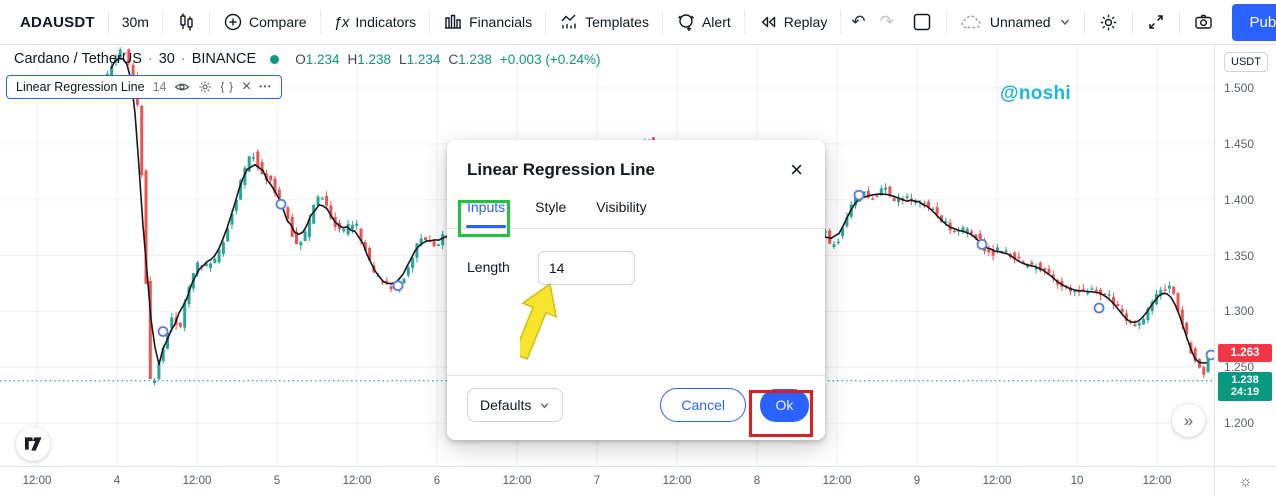 The width and height of the screenshot is (1276, 496). I want to click on financials-button: Financials, so click(487, 22).